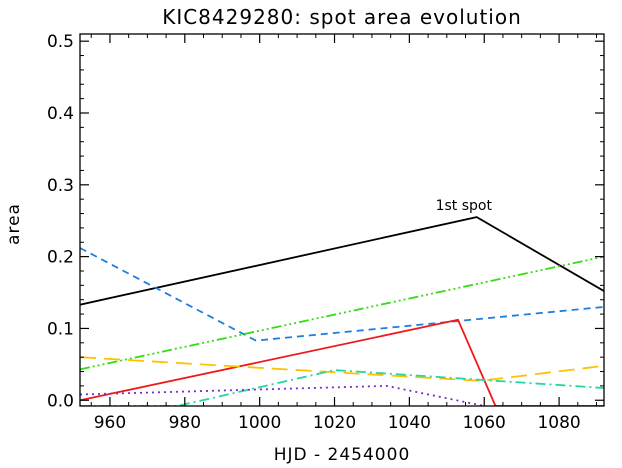 This screenshot has width=622, height=468. Describe the element at coordinates (110, 423) in the screenshot. I see `x-tick-label: 960` at that location.